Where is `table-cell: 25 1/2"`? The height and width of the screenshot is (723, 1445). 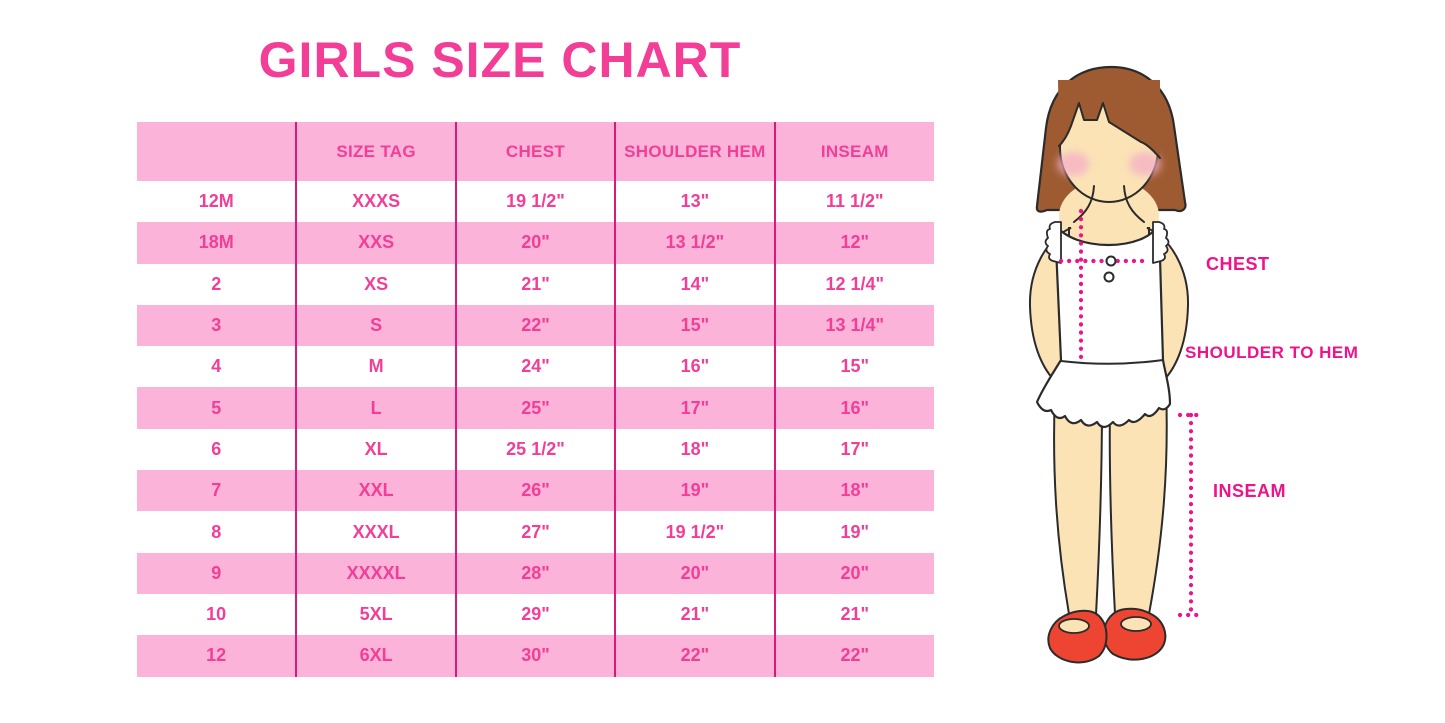
table-cell: 25 1/2" is located at coordinates (535, 449).